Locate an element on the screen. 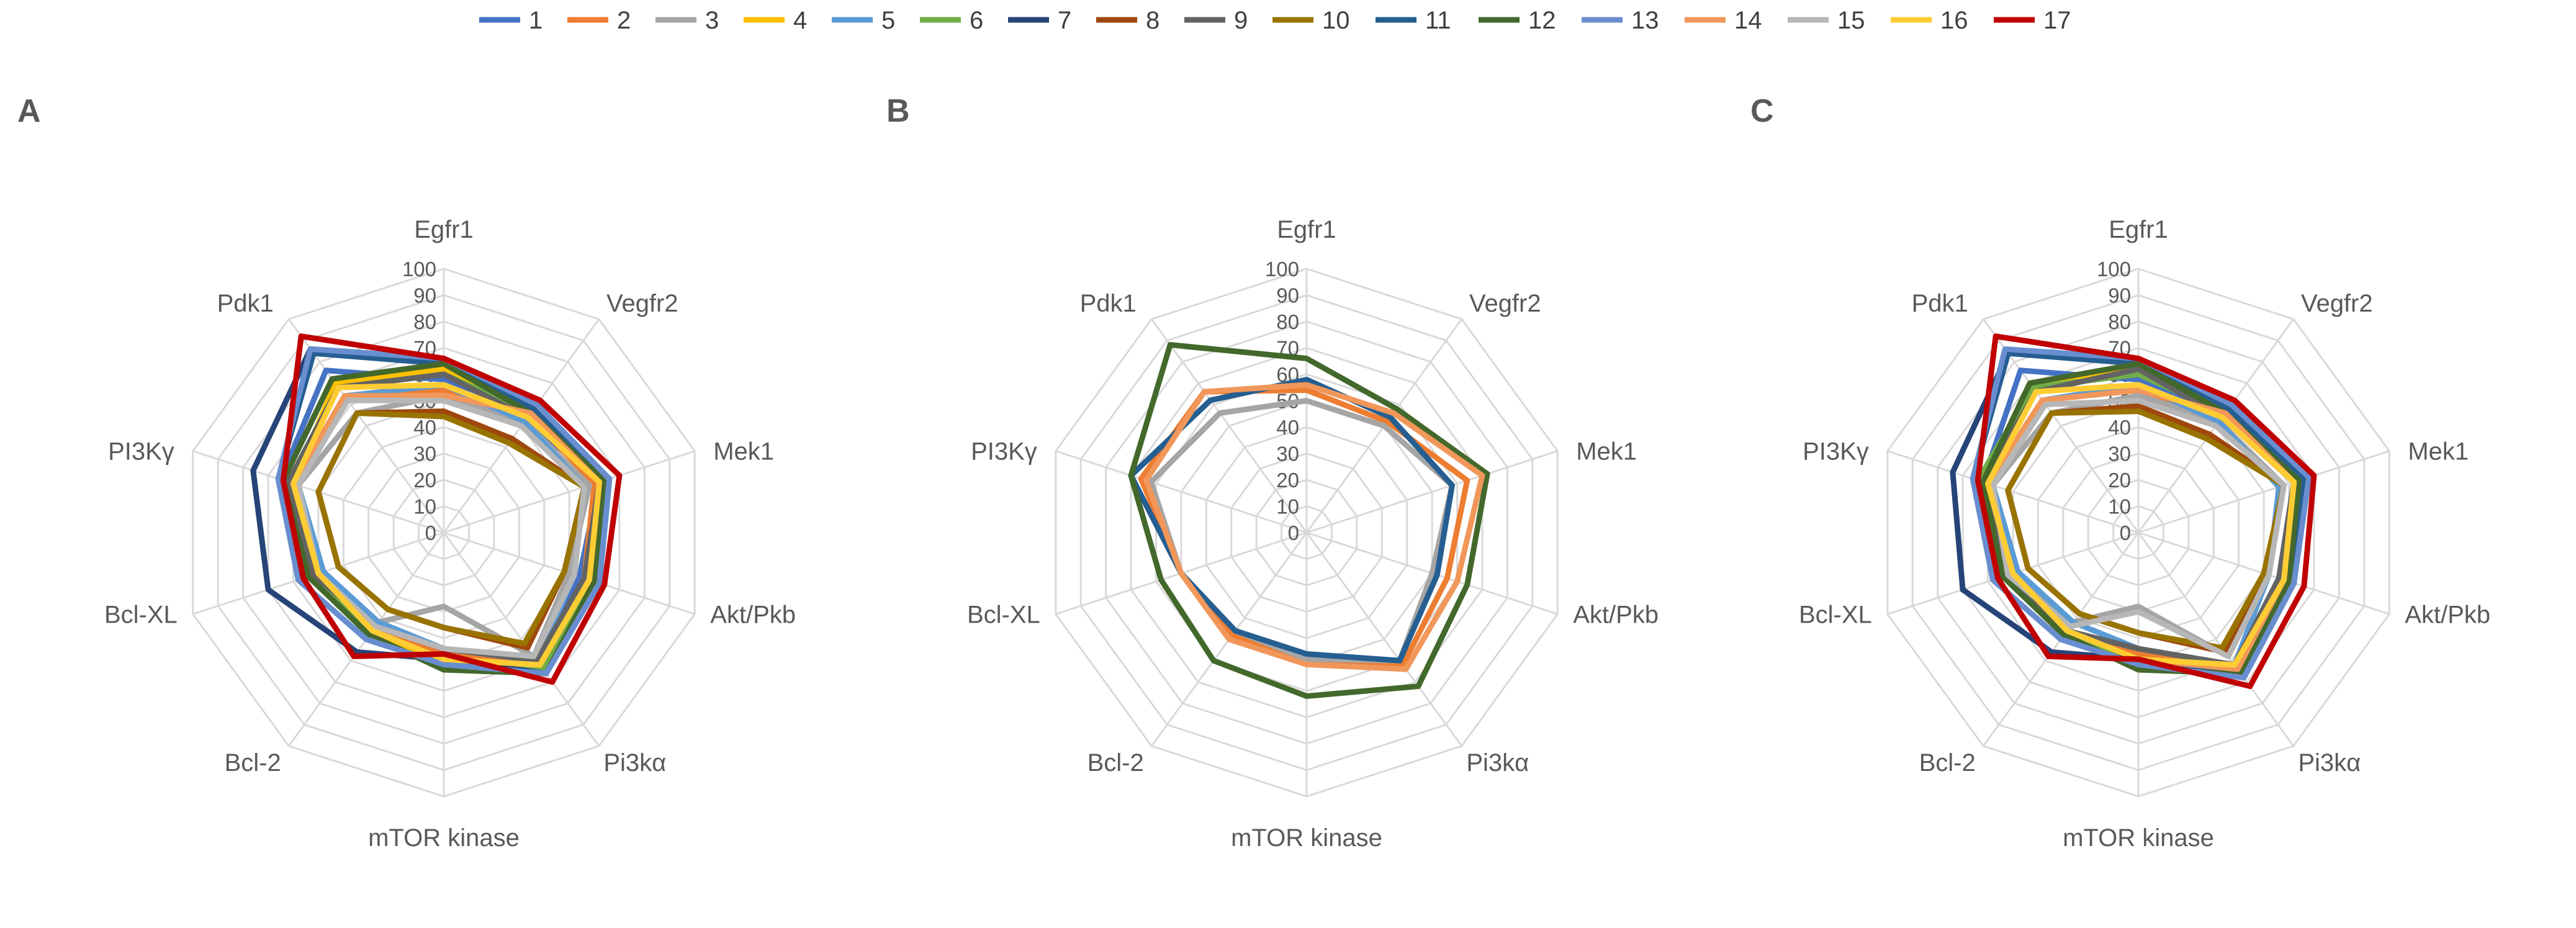 This screenshot has width=2576, height=928. legend-label: 17 is located at coordinates (2057, 20).